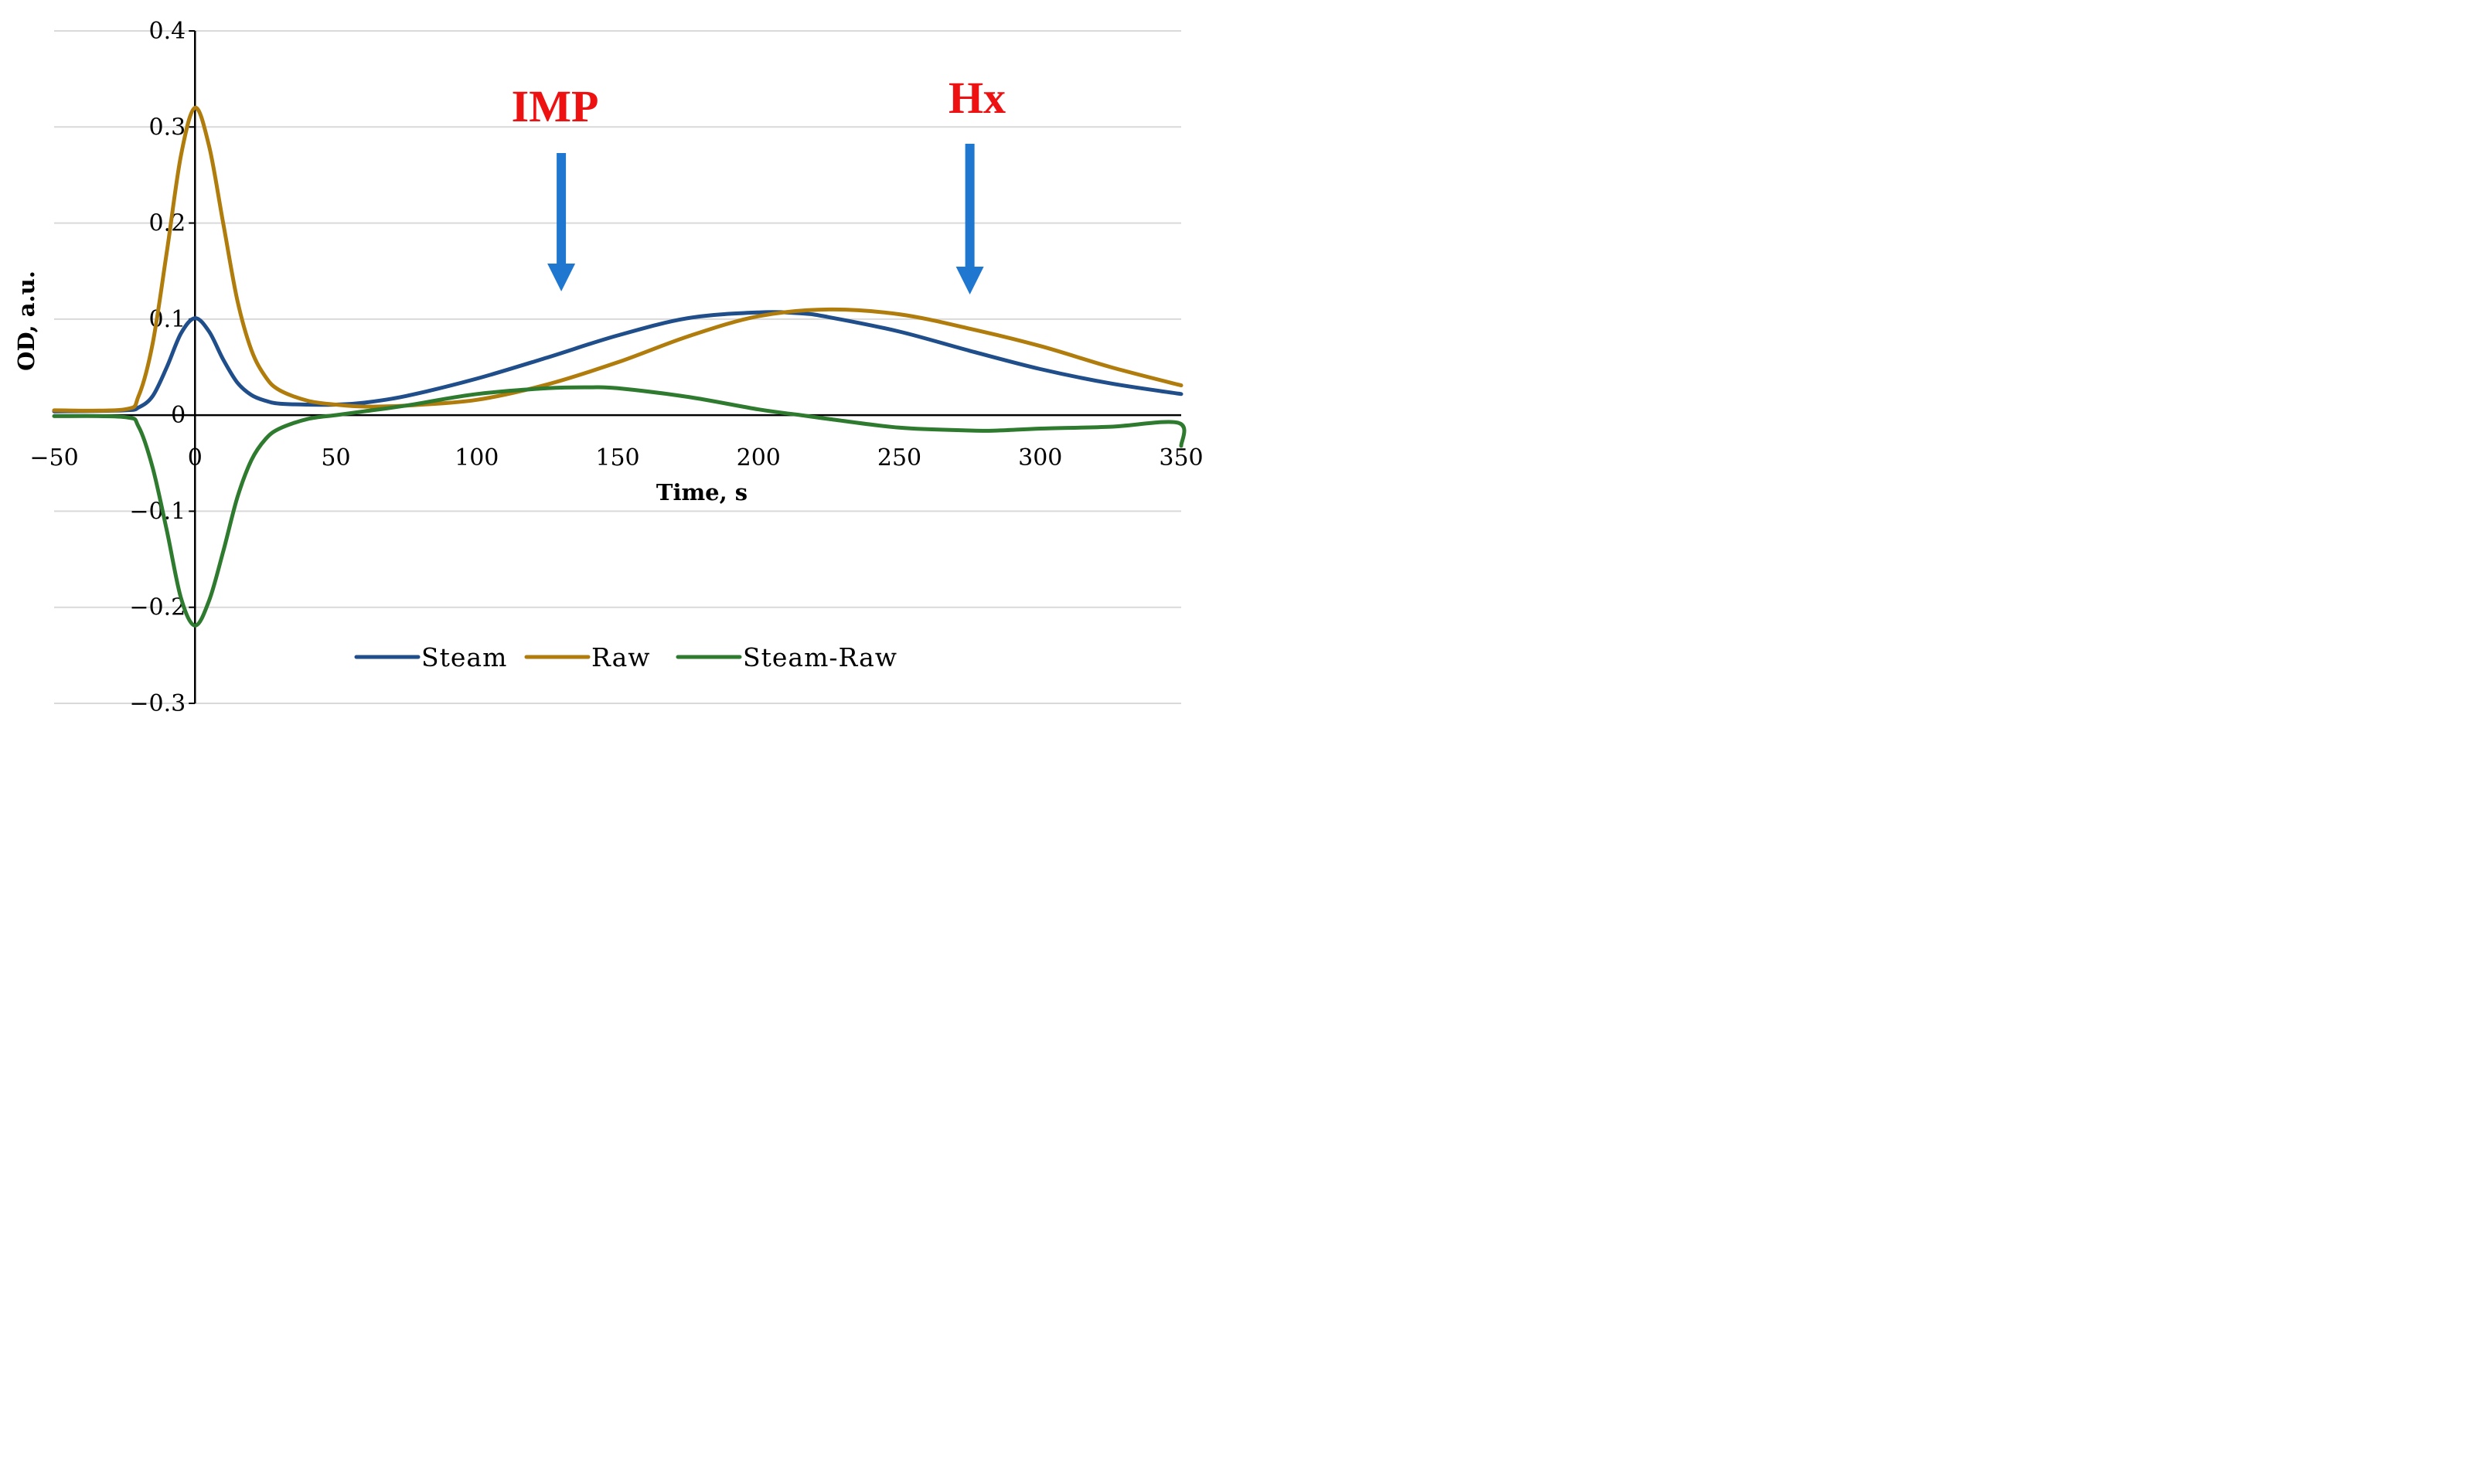  Describe the element at coordinates (619, 506) in the screenshot. I see `series-line-steam-raw` at that location.